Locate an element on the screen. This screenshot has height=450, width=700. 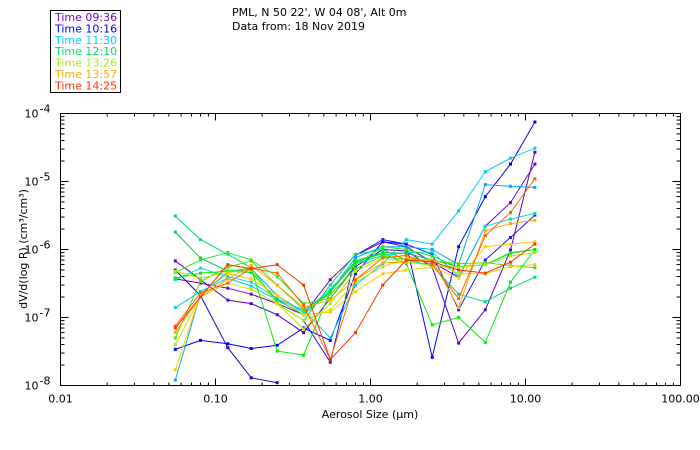
chart-header-location: PML, N 50 22', W 04 08', Alt 0m is located at coordinates (319, 12).